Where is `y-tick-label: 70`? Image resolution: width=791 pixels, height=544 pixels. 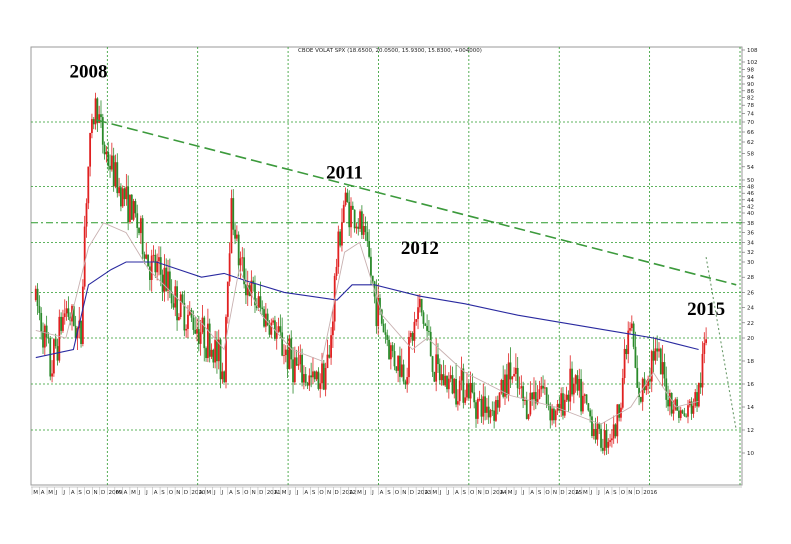 y-tick-label: 70 is located at coordinates (750, 123).